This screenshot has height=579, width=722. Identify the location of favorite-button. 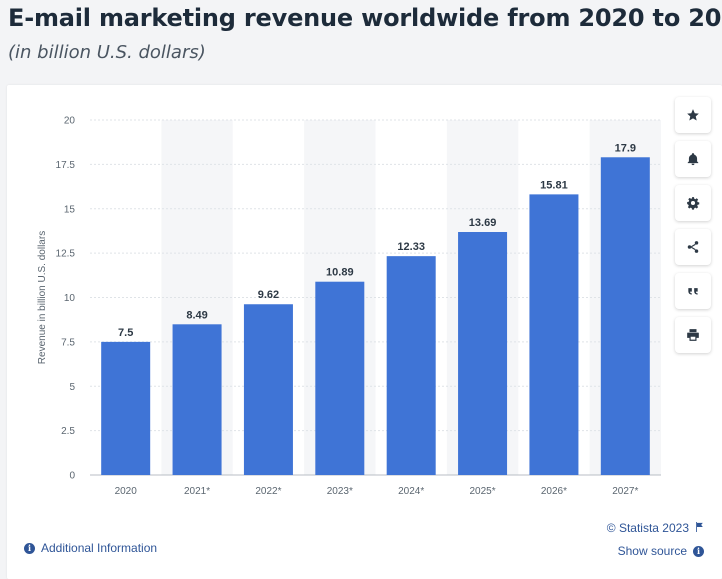
(693, 115).